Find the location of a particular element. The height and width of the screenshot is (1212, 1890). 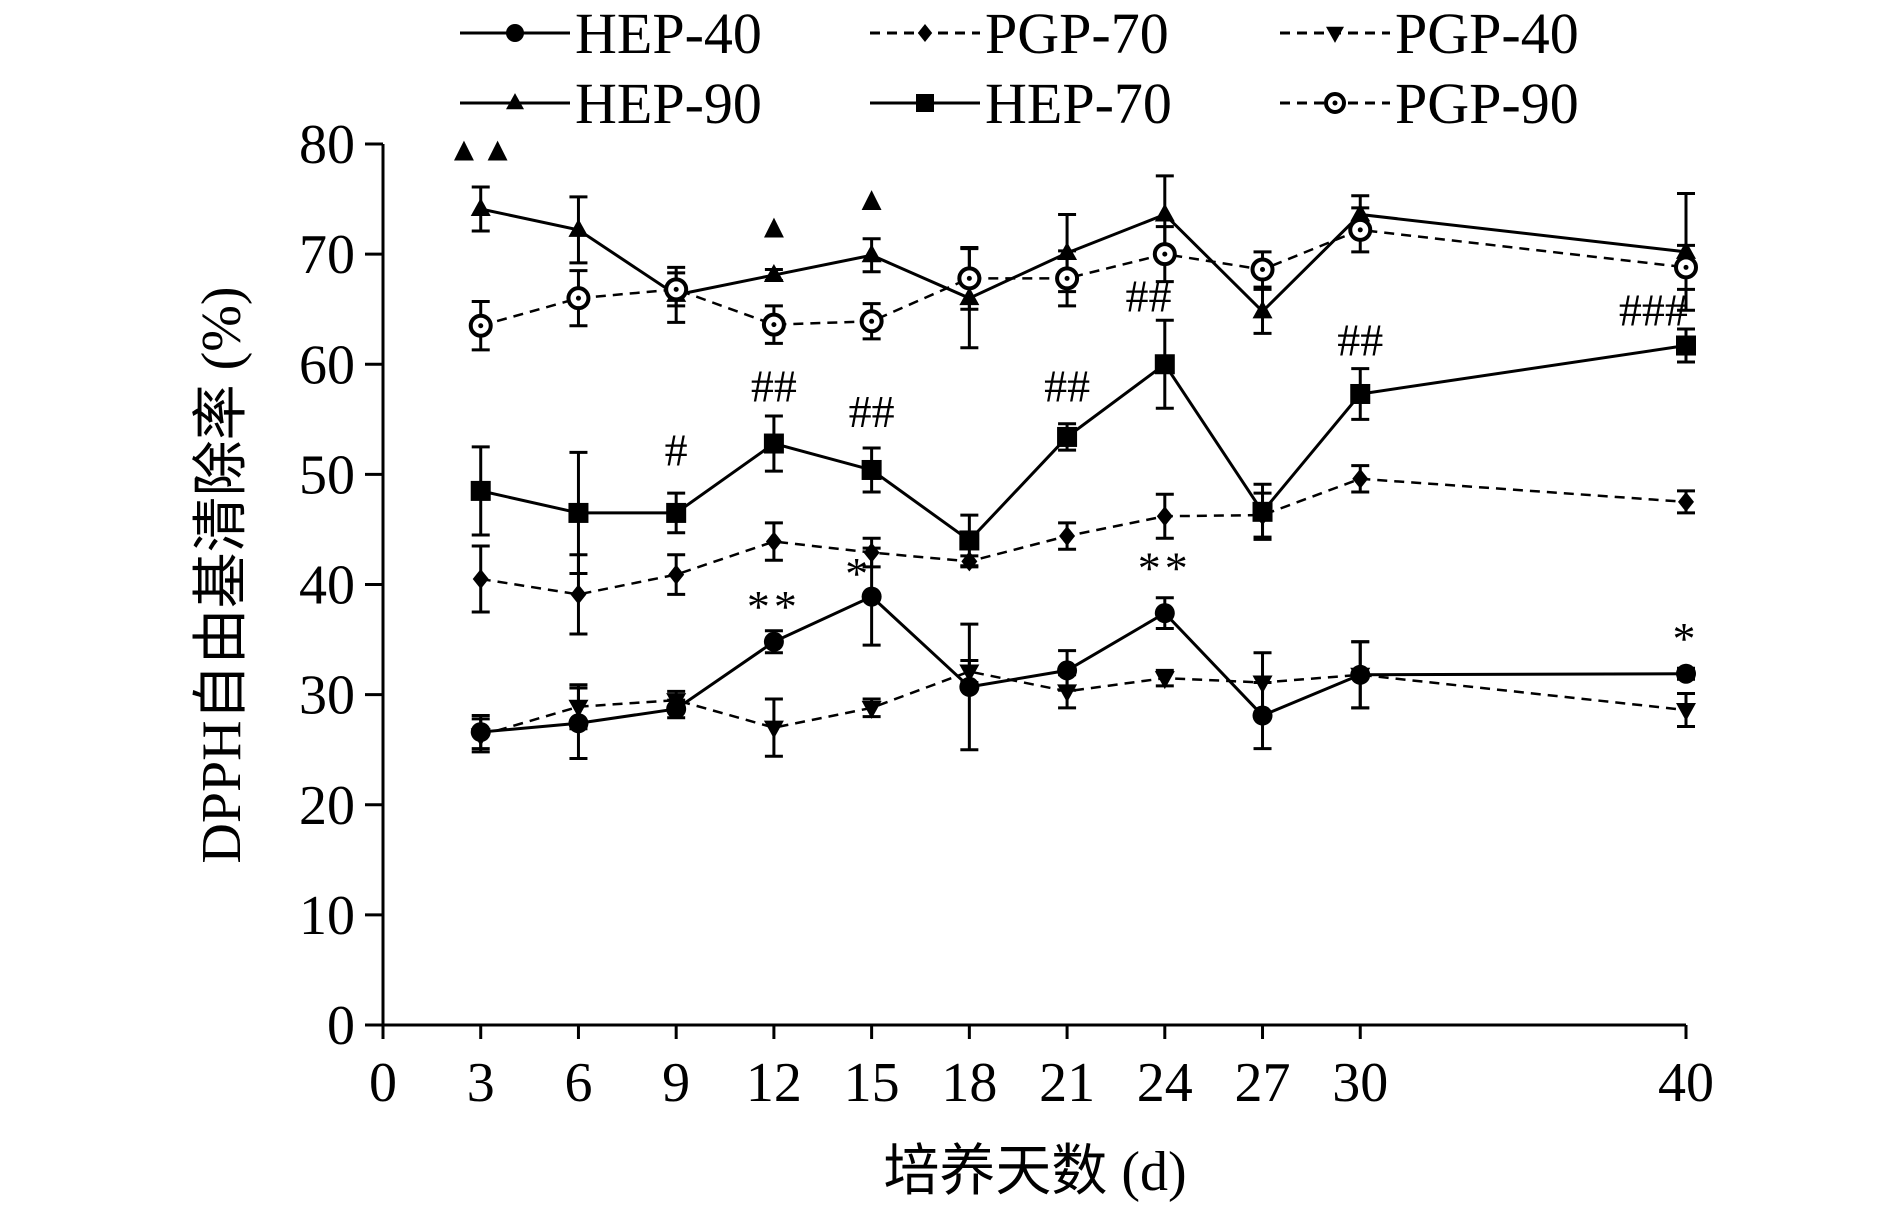

legend-marker-pgp-90-dot is located at coordinates (1335, 103).